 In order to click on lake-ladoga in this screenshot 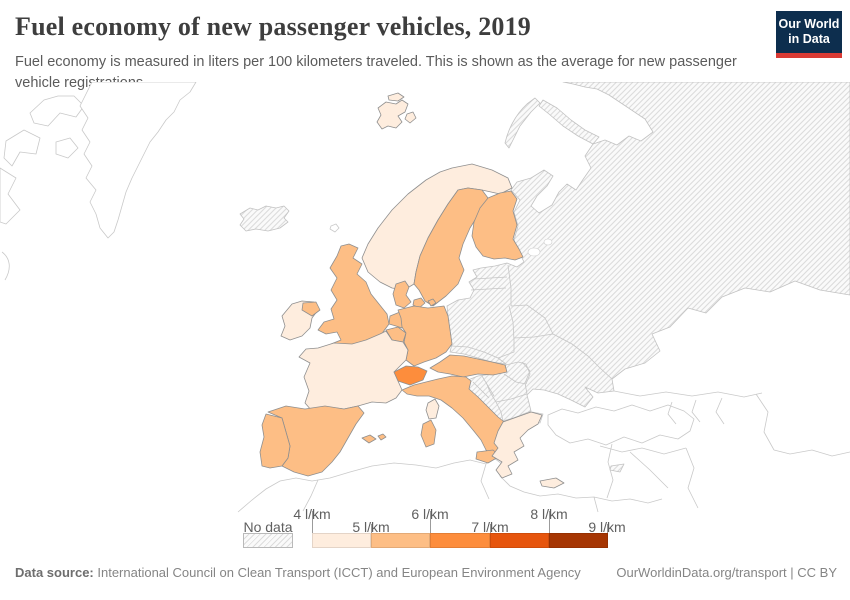, I will do `click(534, 252)`.